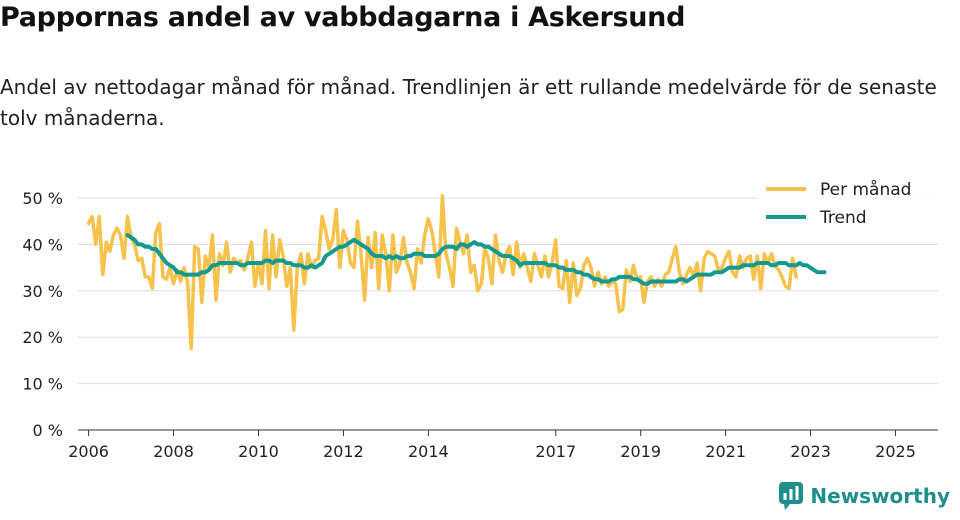 Image resolution: width=960 pixels, height=520 pixels. Describe the element at coordinates (48, 430) in the screenshot. I see `y-tick-label: 0 %` at that location.